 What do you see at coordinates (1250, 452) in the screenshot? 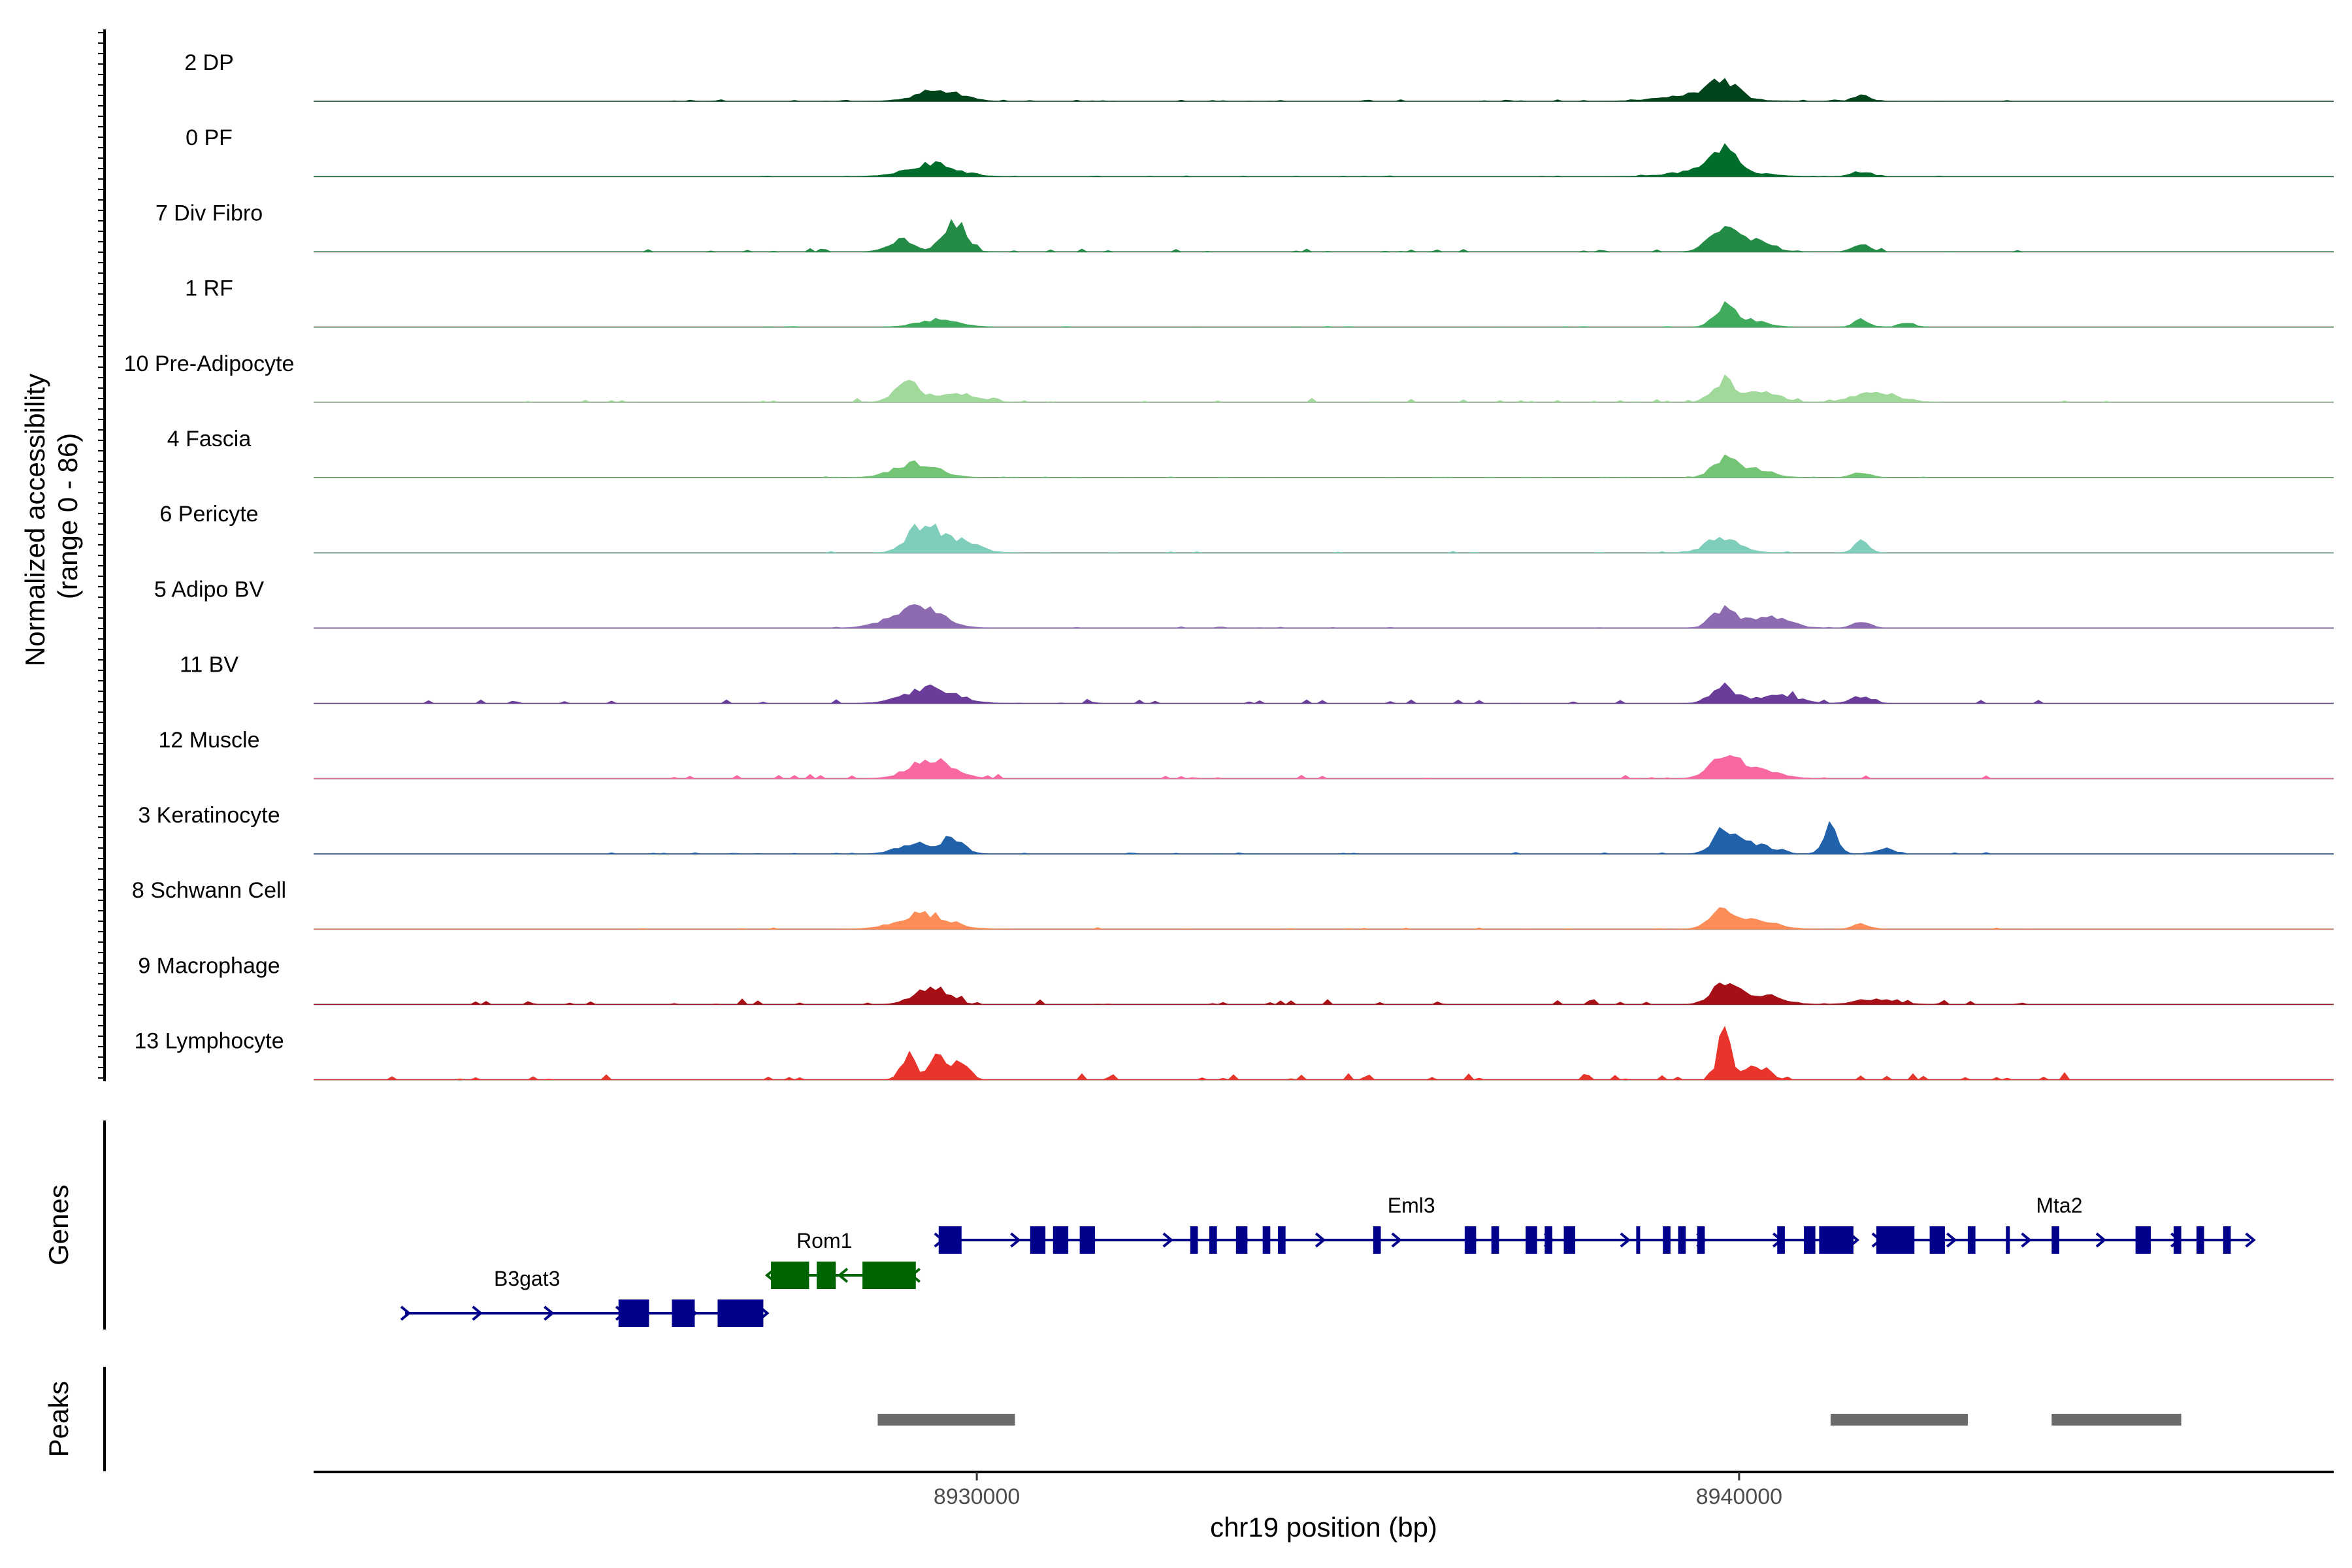
I see `track-4-fascia: 4 Fascia` at bounding box center [1250, 452].